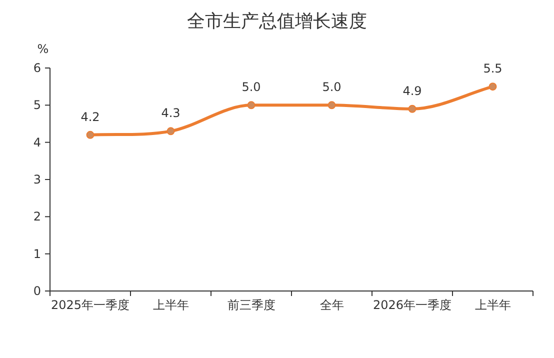 The width and height of the screenshot is (554, 358). I want to click on x-tick-label: 前三季度, so click(251, 305).